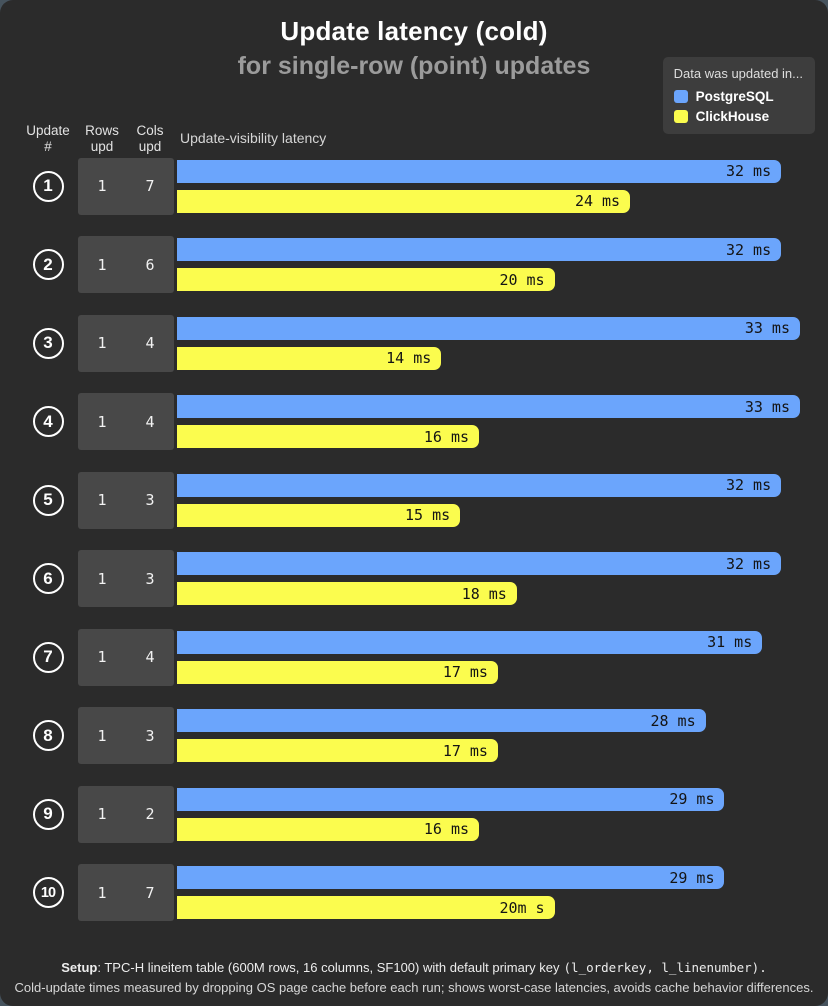  Describe the element at coordinates (665, 967) in the screenshot. I see `footer-primary-key-mono: (l_orderkey, l_linenumber).` at that location.